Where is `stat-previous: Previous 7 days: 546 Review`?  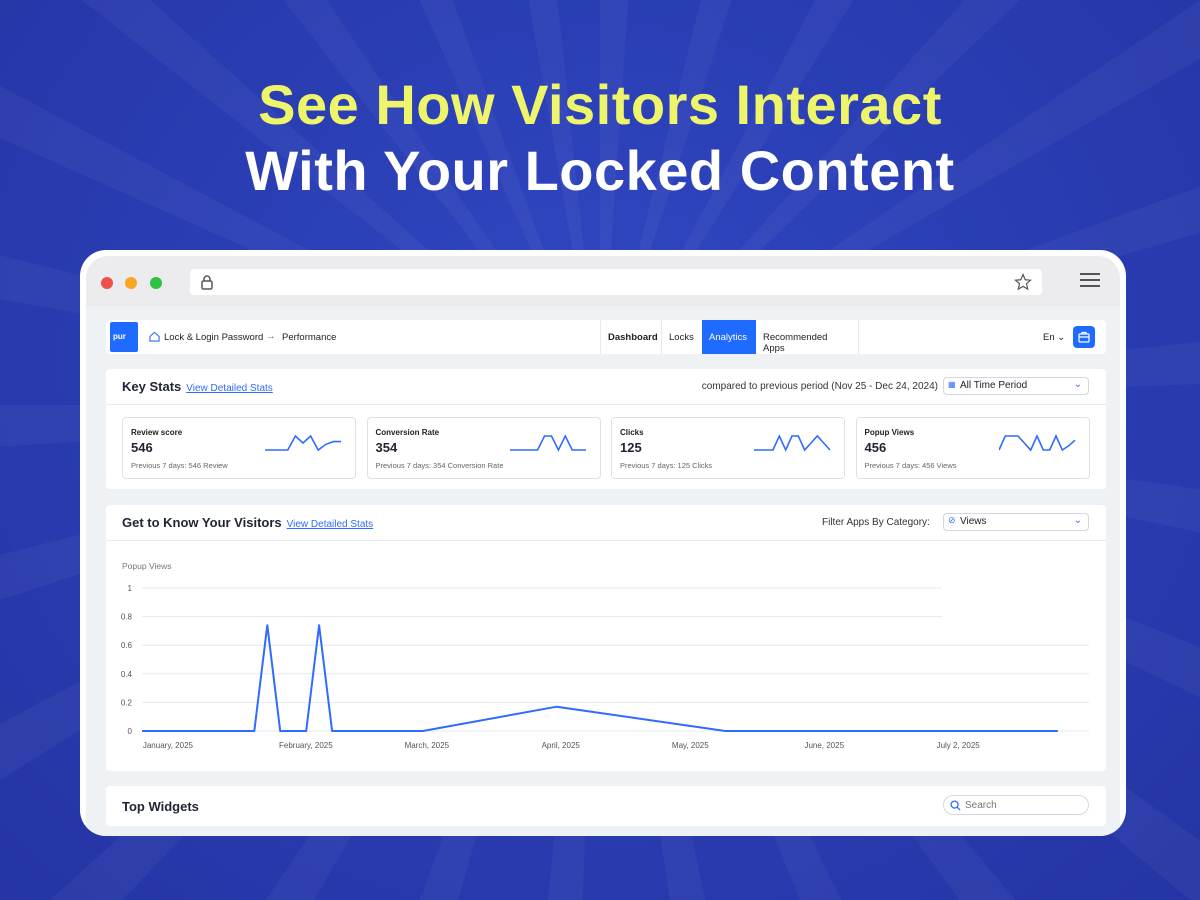
stat-previous: Previous 7 days: 546 Review is located at coordinates (179, 465).